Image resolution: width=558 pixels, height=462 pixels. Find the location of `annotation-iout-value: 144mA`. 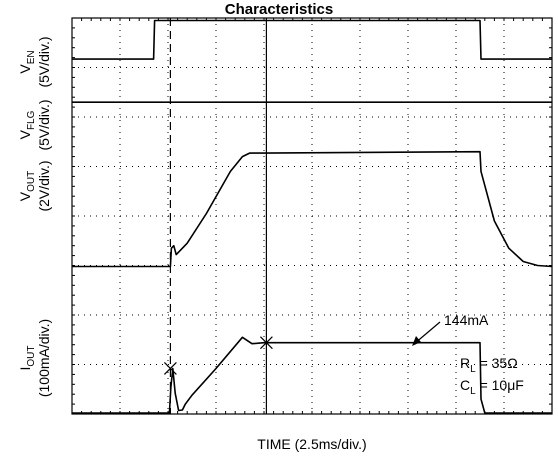

annotation-iout-value: 144mA is located at coordinates (466, 320).